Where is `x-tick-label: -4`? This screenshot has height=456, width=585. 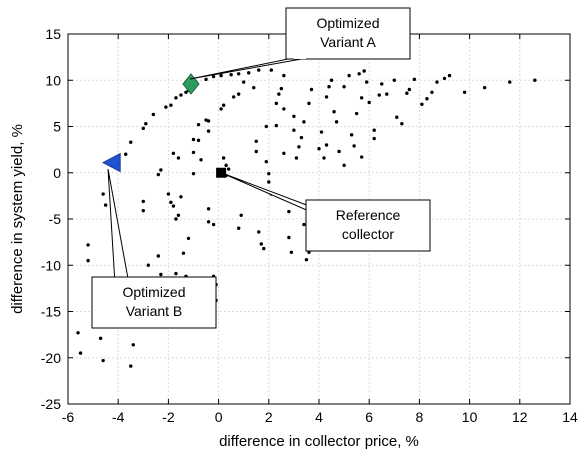 x-tick-label: -4 is located at coordinates (118, 417).